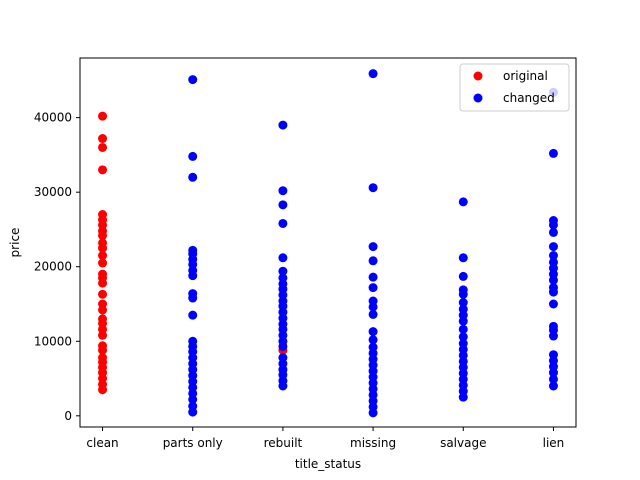  I want to click on y-axis-ticks: 0 10000 20000 30000 40000, so click(57, 267).